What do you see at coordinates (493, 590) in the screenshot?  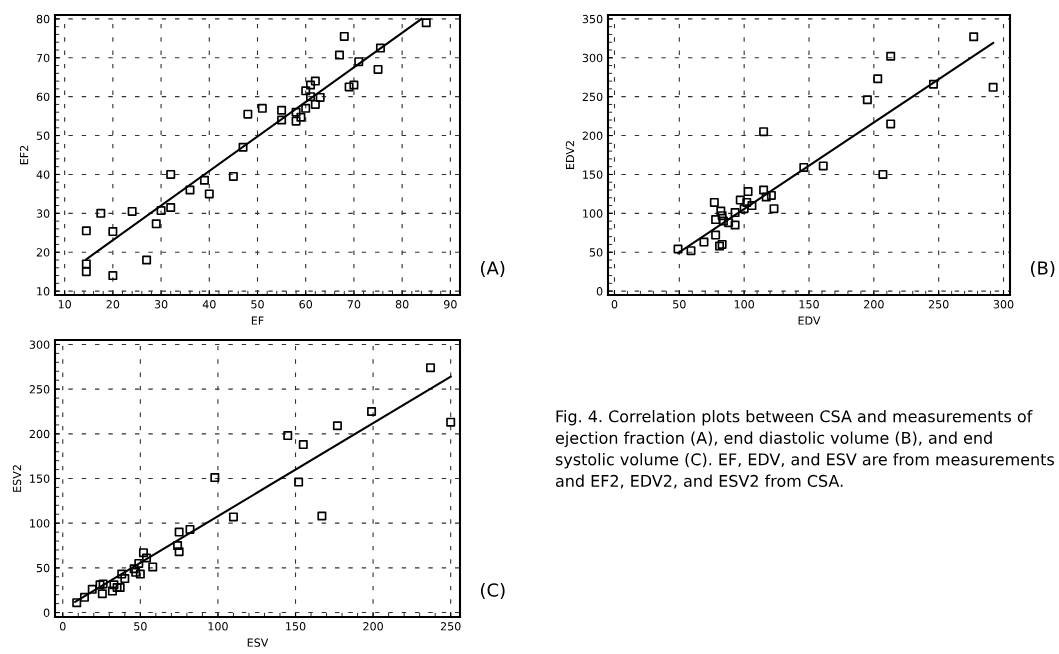 I see `text: (C)` at bounding box center [493, 590].